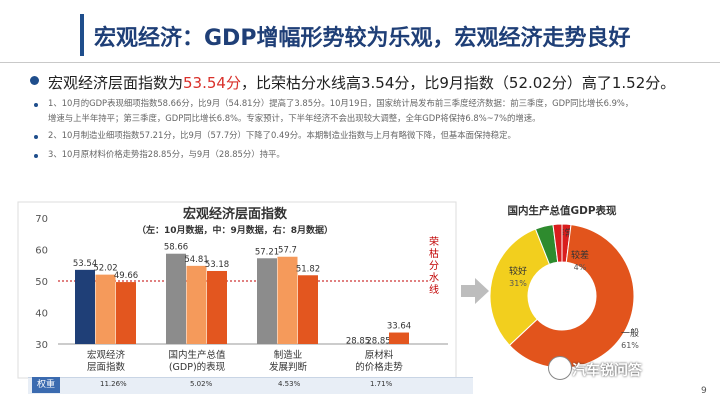 This screenshot has width=720, height=405. What do you see at coordinates (267, 252) in the screenshot?
I see `bar-value-label: 57.21` at bounding box center [267, 252].